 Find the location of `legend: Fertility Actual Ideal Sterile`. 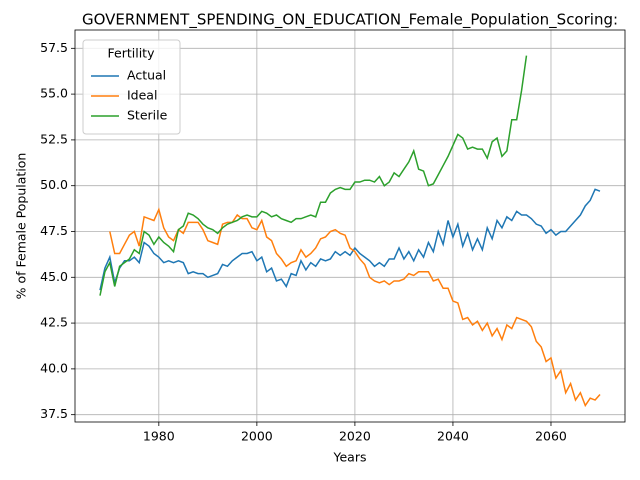

legend: Fertility Actual Ideal Sterile is located at coordinates (131, 87).